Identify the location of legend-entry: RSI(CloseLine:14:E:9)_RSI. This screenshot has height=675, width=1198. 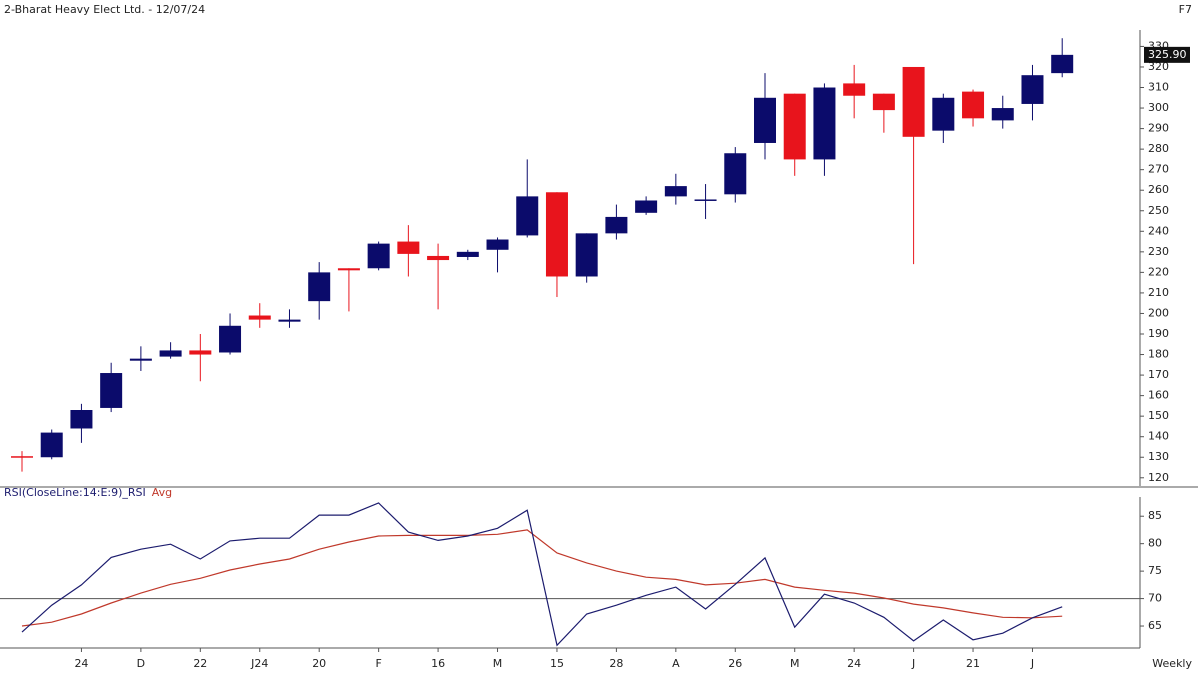
(75, 492).